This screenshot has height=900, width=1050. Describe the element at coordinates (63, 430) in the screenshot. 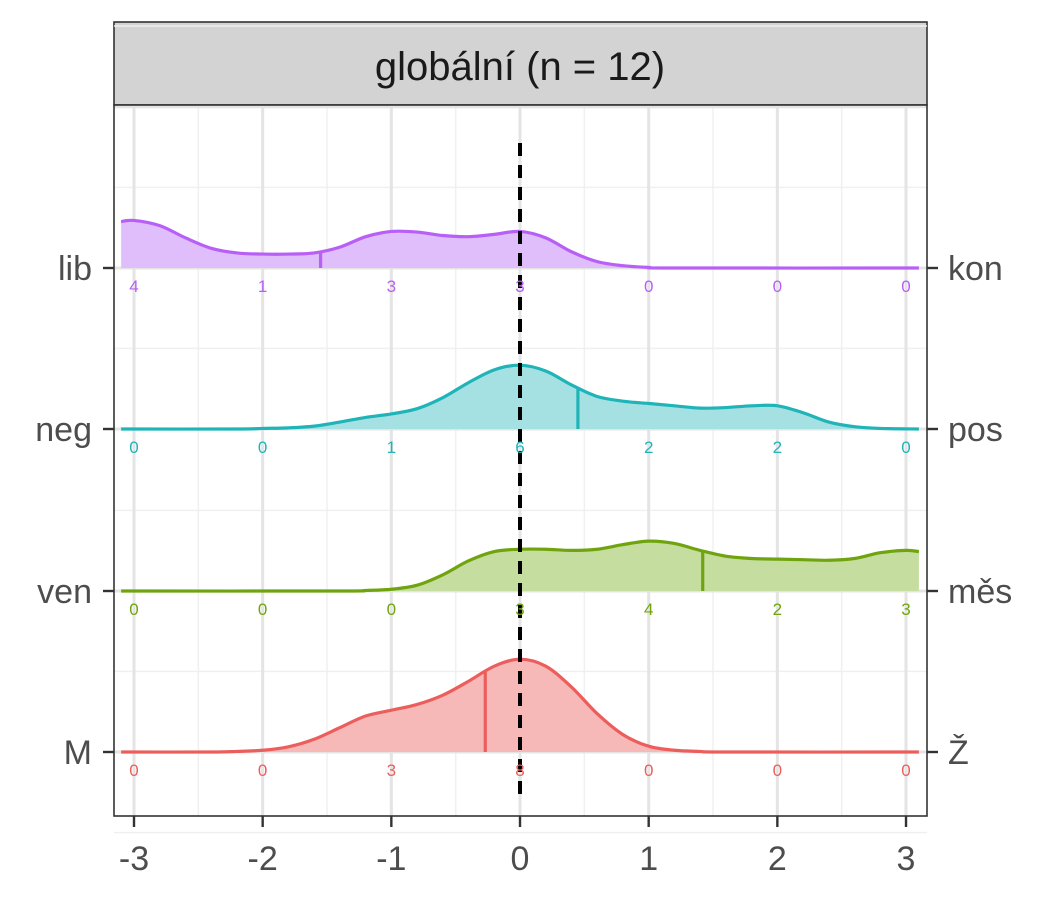

I see `y-left-label-neg: neg` at that location.